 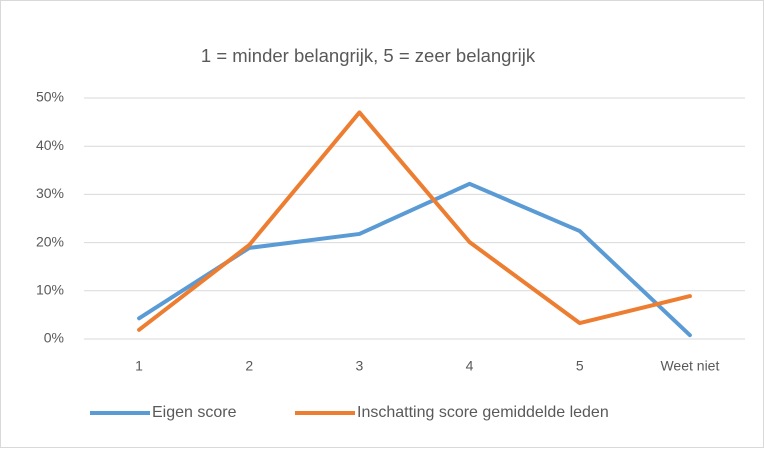 What do you see at coordinates (139, 366) in the screenshot?
I see `x-tick-label: 1` at bounding box center [139, 366].